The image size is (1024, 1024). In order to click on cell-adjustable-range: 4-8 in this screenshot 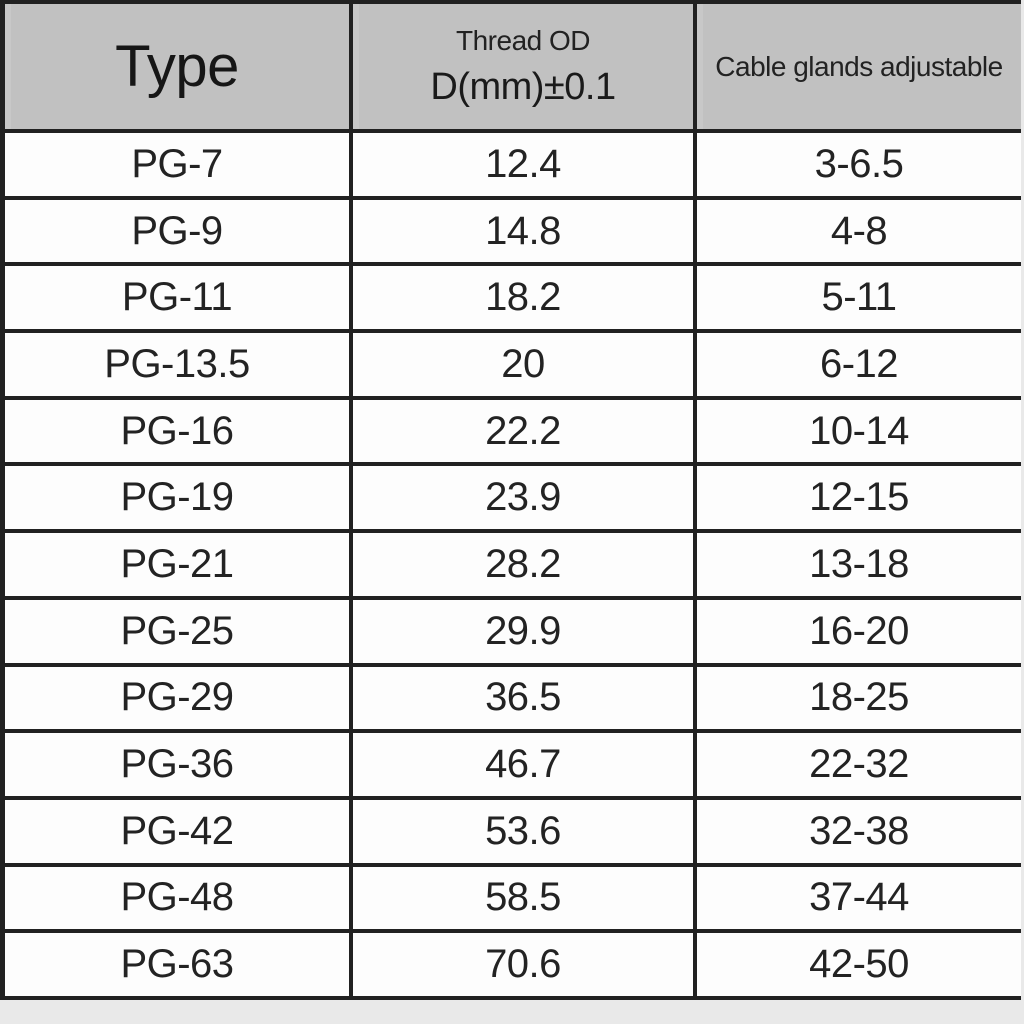, I will do `click(859, 231)`.